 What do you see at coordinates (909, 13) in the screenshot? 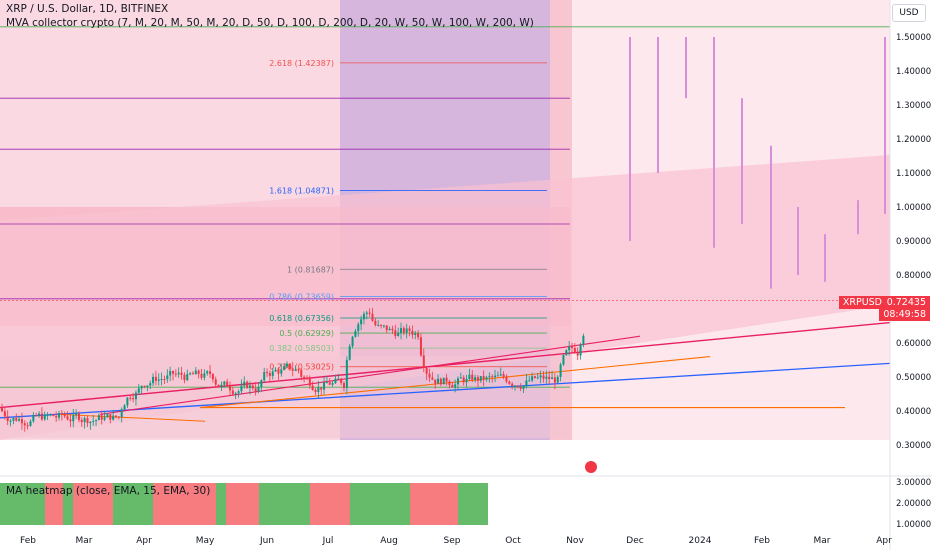
I see `currency-button: USD` at bounding box center [909, 13].